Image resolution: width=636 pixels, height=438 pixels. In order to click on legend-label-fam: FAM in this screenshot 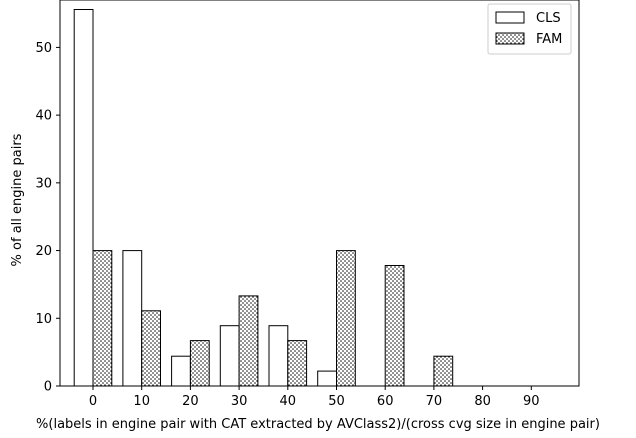, I will do `click(549, 39)`.